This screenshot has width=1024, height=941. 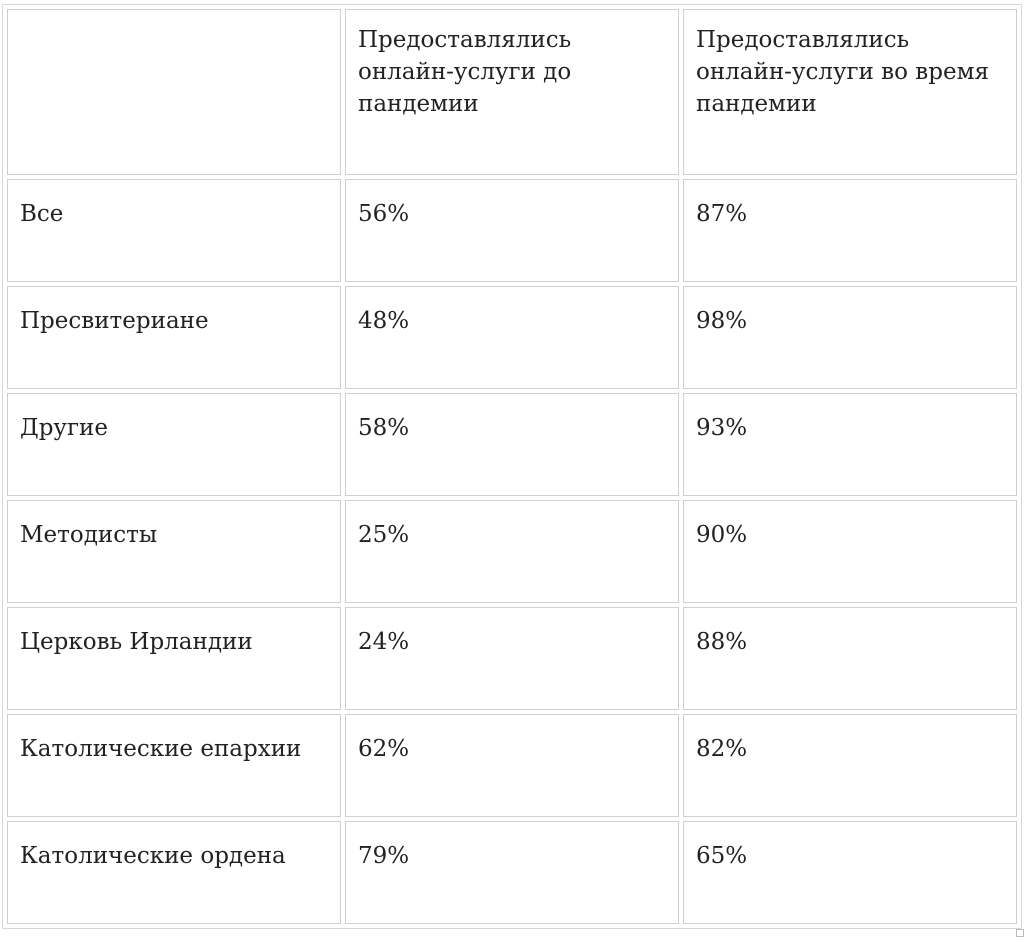 I want to click on table-row: Католические епархии 62% 82%, so click(x=512, y=765).